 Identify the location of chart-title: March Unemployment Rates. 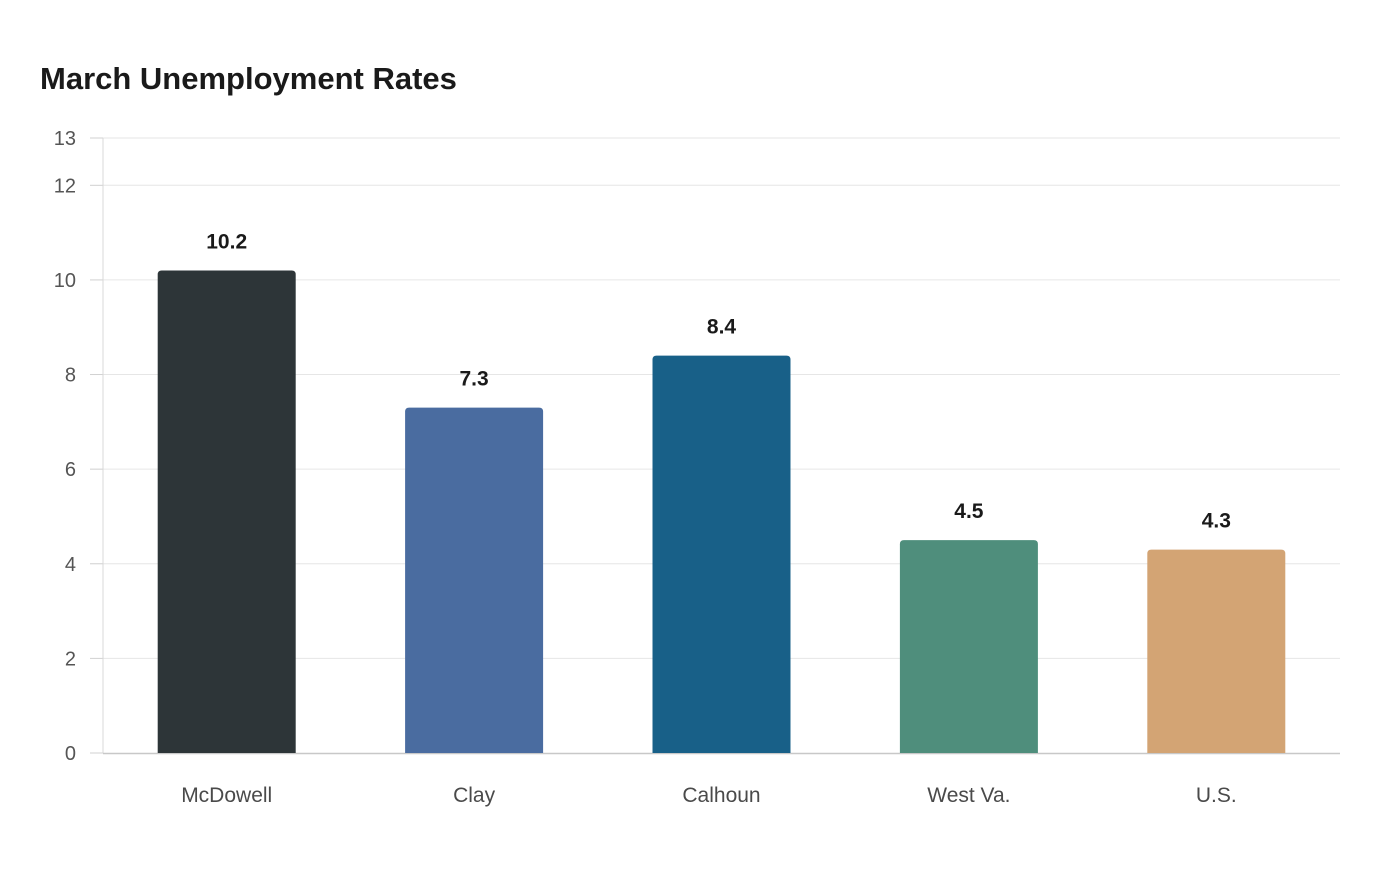
(248, 78).